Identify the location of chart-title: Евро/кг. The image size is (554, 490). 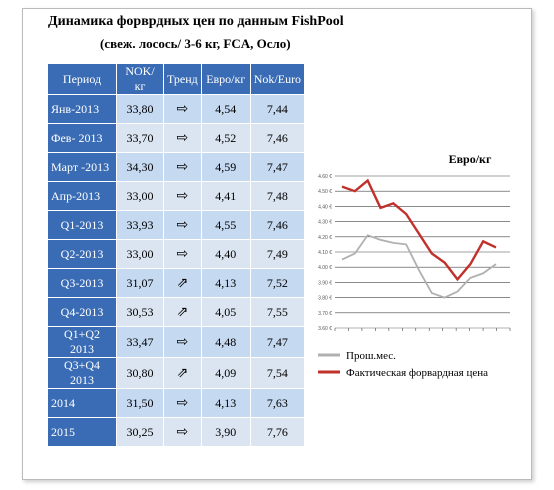
(470, 159).